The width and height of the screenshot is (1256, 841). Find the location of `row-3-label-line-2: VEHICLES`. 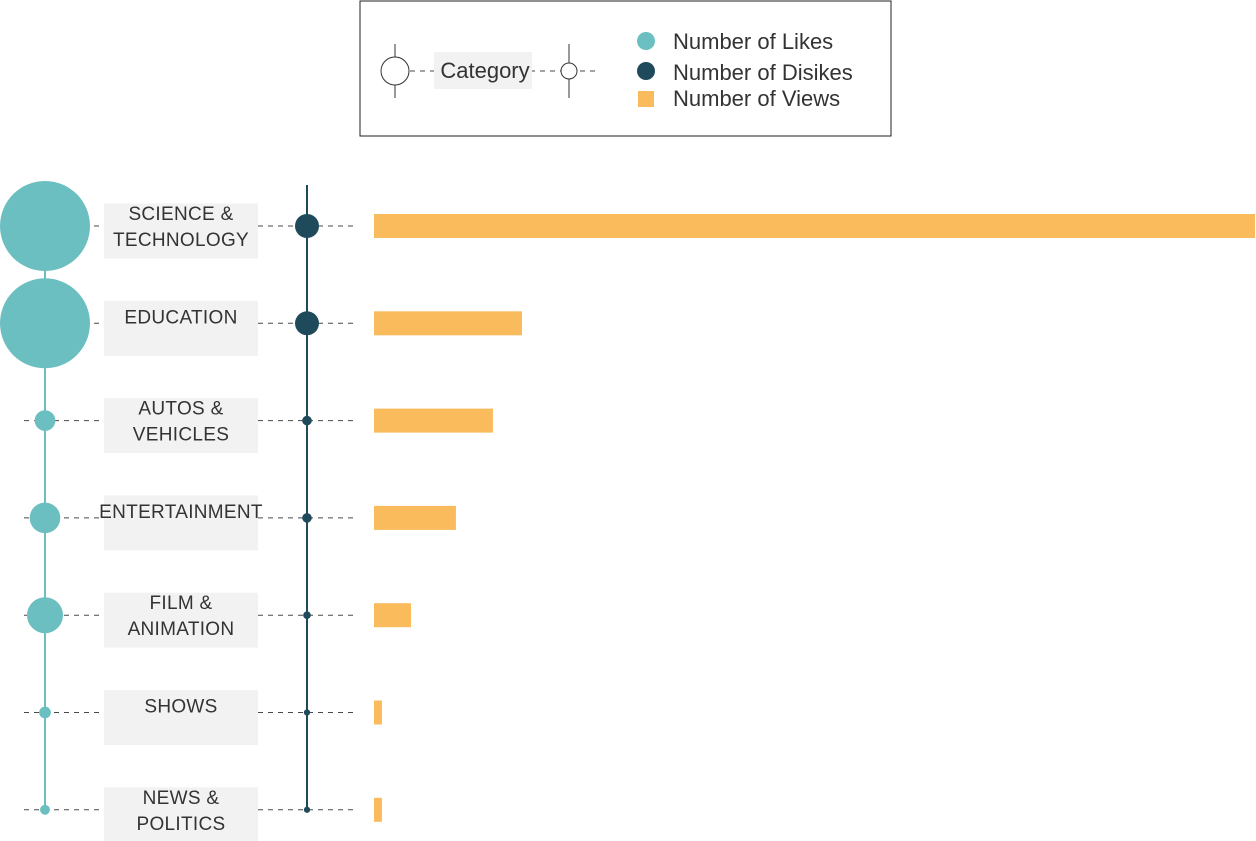

row-3-label-line-2: VEHICLES is located at coordinates (181, 435).